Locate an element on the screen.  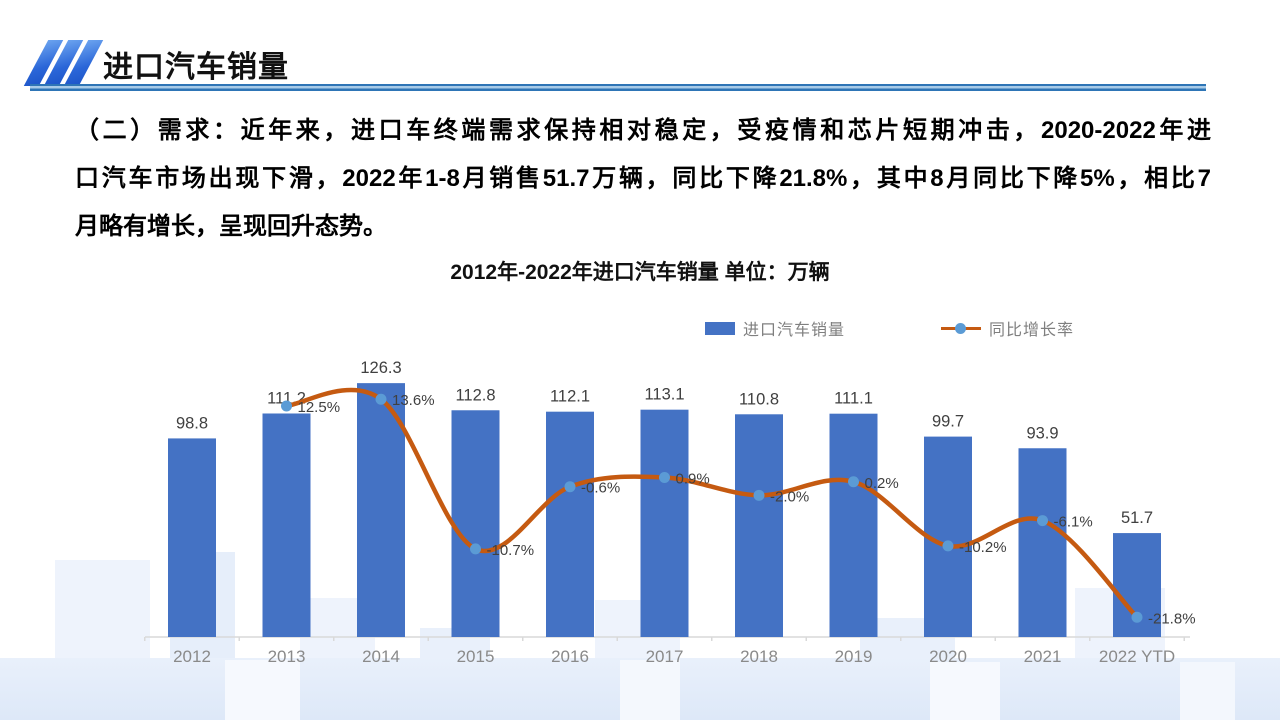
title-underline is located at coordinates (618, 87).